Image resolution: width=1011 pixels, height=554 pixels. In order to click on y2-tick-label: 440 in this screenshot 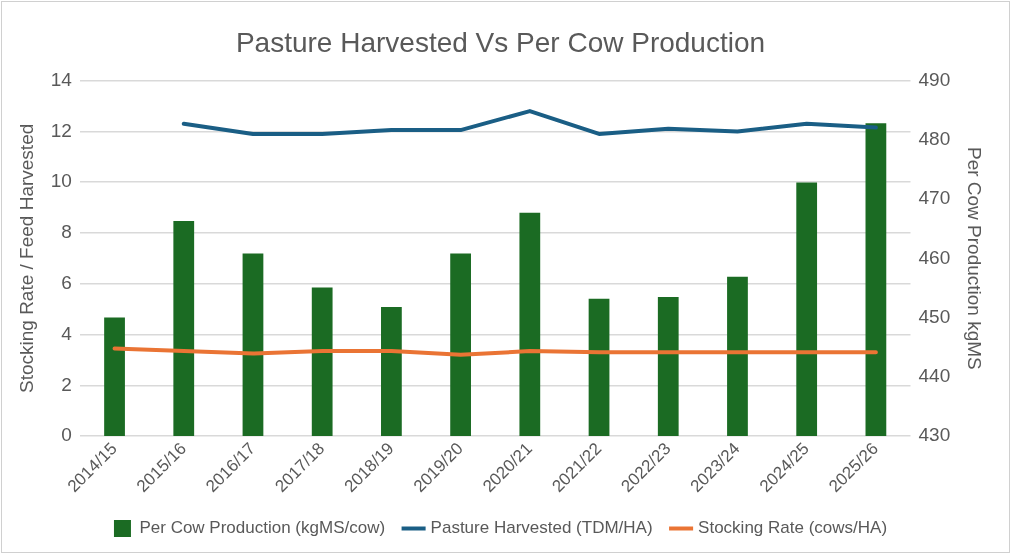, I will do `click(934, 376)`.